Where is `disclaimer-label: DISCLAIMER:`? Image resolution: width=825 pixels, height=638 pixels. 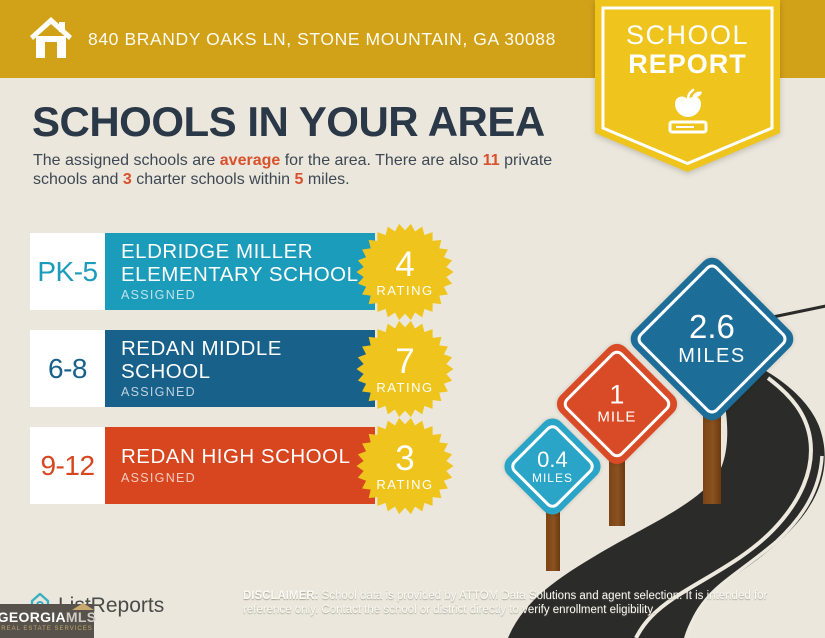
disclaimer-label: DISCLAIMER: is located at coordinates (281, 596).